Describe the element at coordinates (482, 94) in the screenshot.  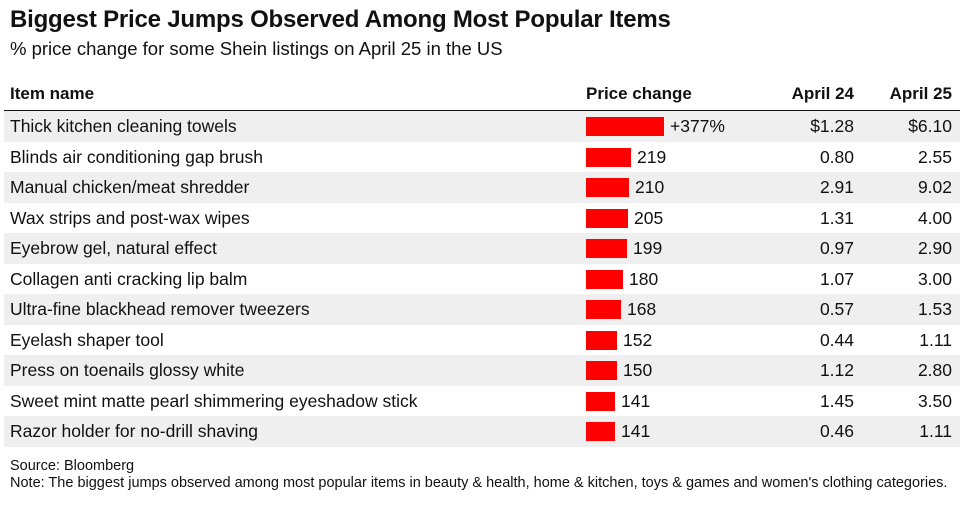
I see `table-header: Item name Price change April 24 April 25` at that location.